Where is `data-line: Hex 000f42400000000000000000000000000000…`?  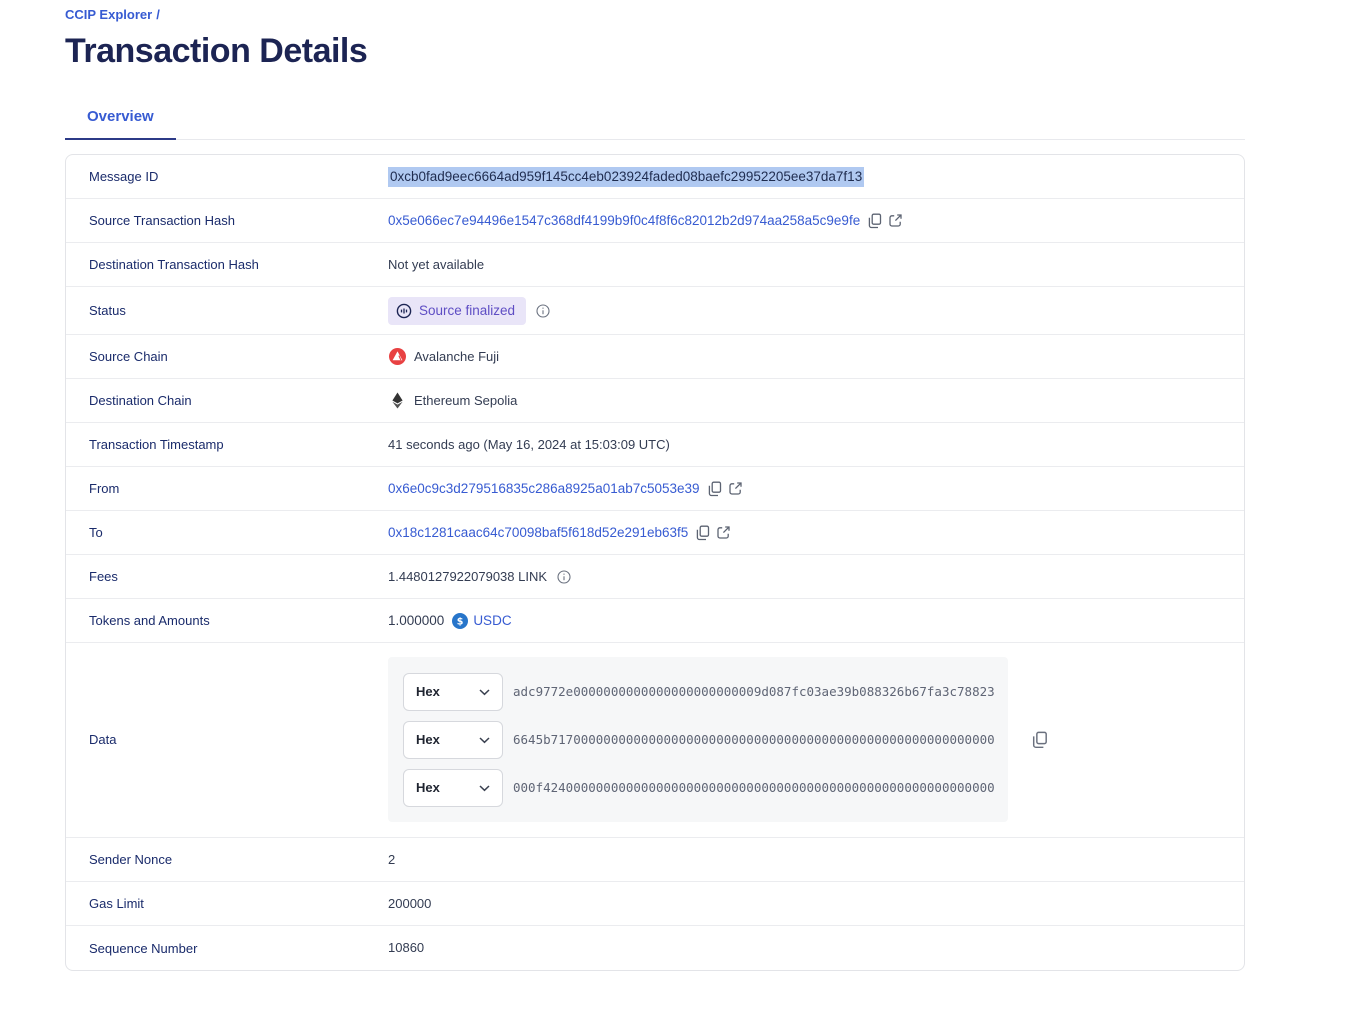 data-line: Hex 000f42400000000000000000000000000000… is located at coordinates (699, 787).